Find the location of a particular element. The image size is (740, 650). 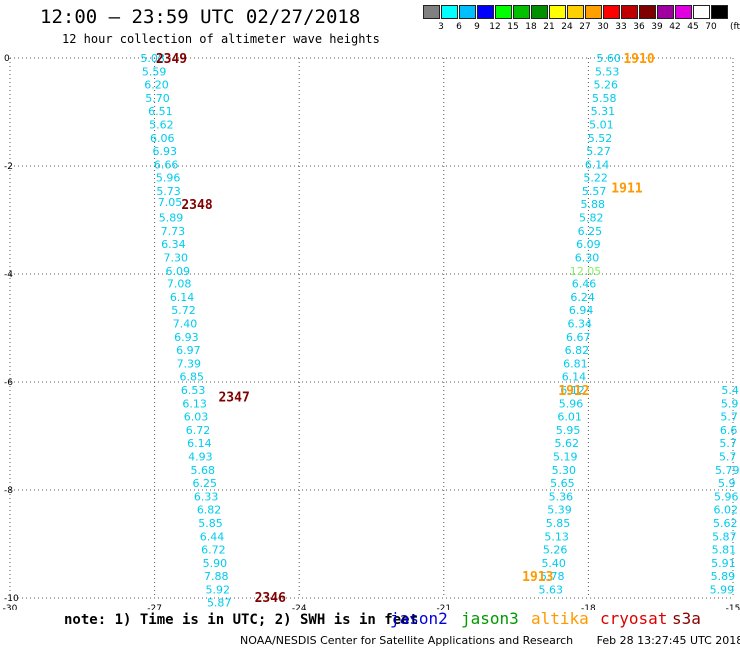

swh-value-label: 5.13 is located at coordinates (556, 536).